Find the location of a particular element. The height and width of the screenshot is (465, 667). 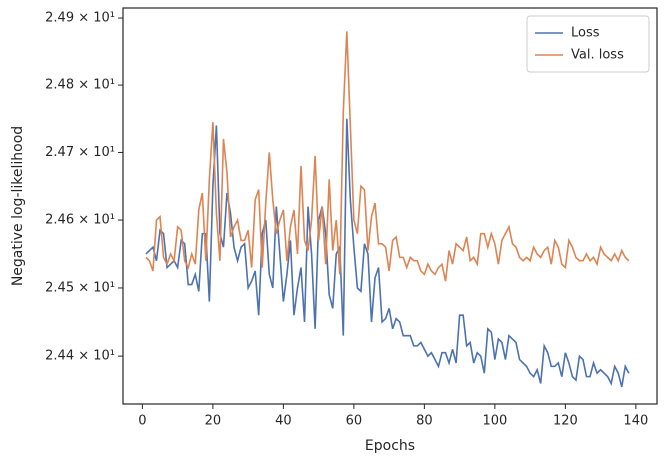

x-tick-label: 80 is located at coordinates (424, 421).